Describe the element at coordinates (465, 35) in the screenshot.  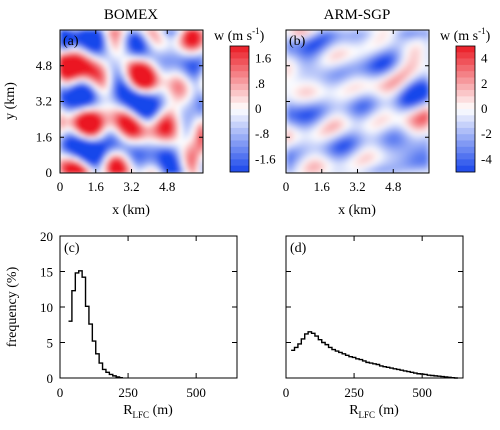
I see `panel-b-colorbar-label: w (m s-1)` at that location.